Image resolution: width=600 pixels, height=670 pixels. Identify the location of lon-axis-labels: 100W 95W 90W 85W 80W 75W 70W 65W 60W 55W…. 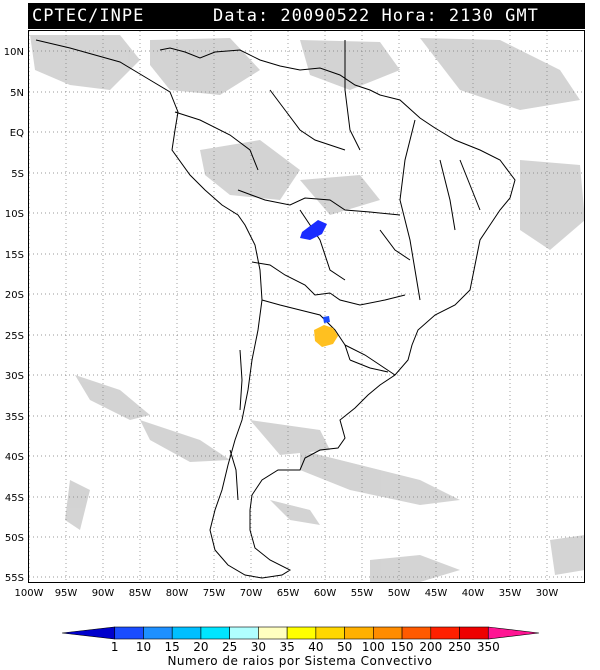
(287, 593).